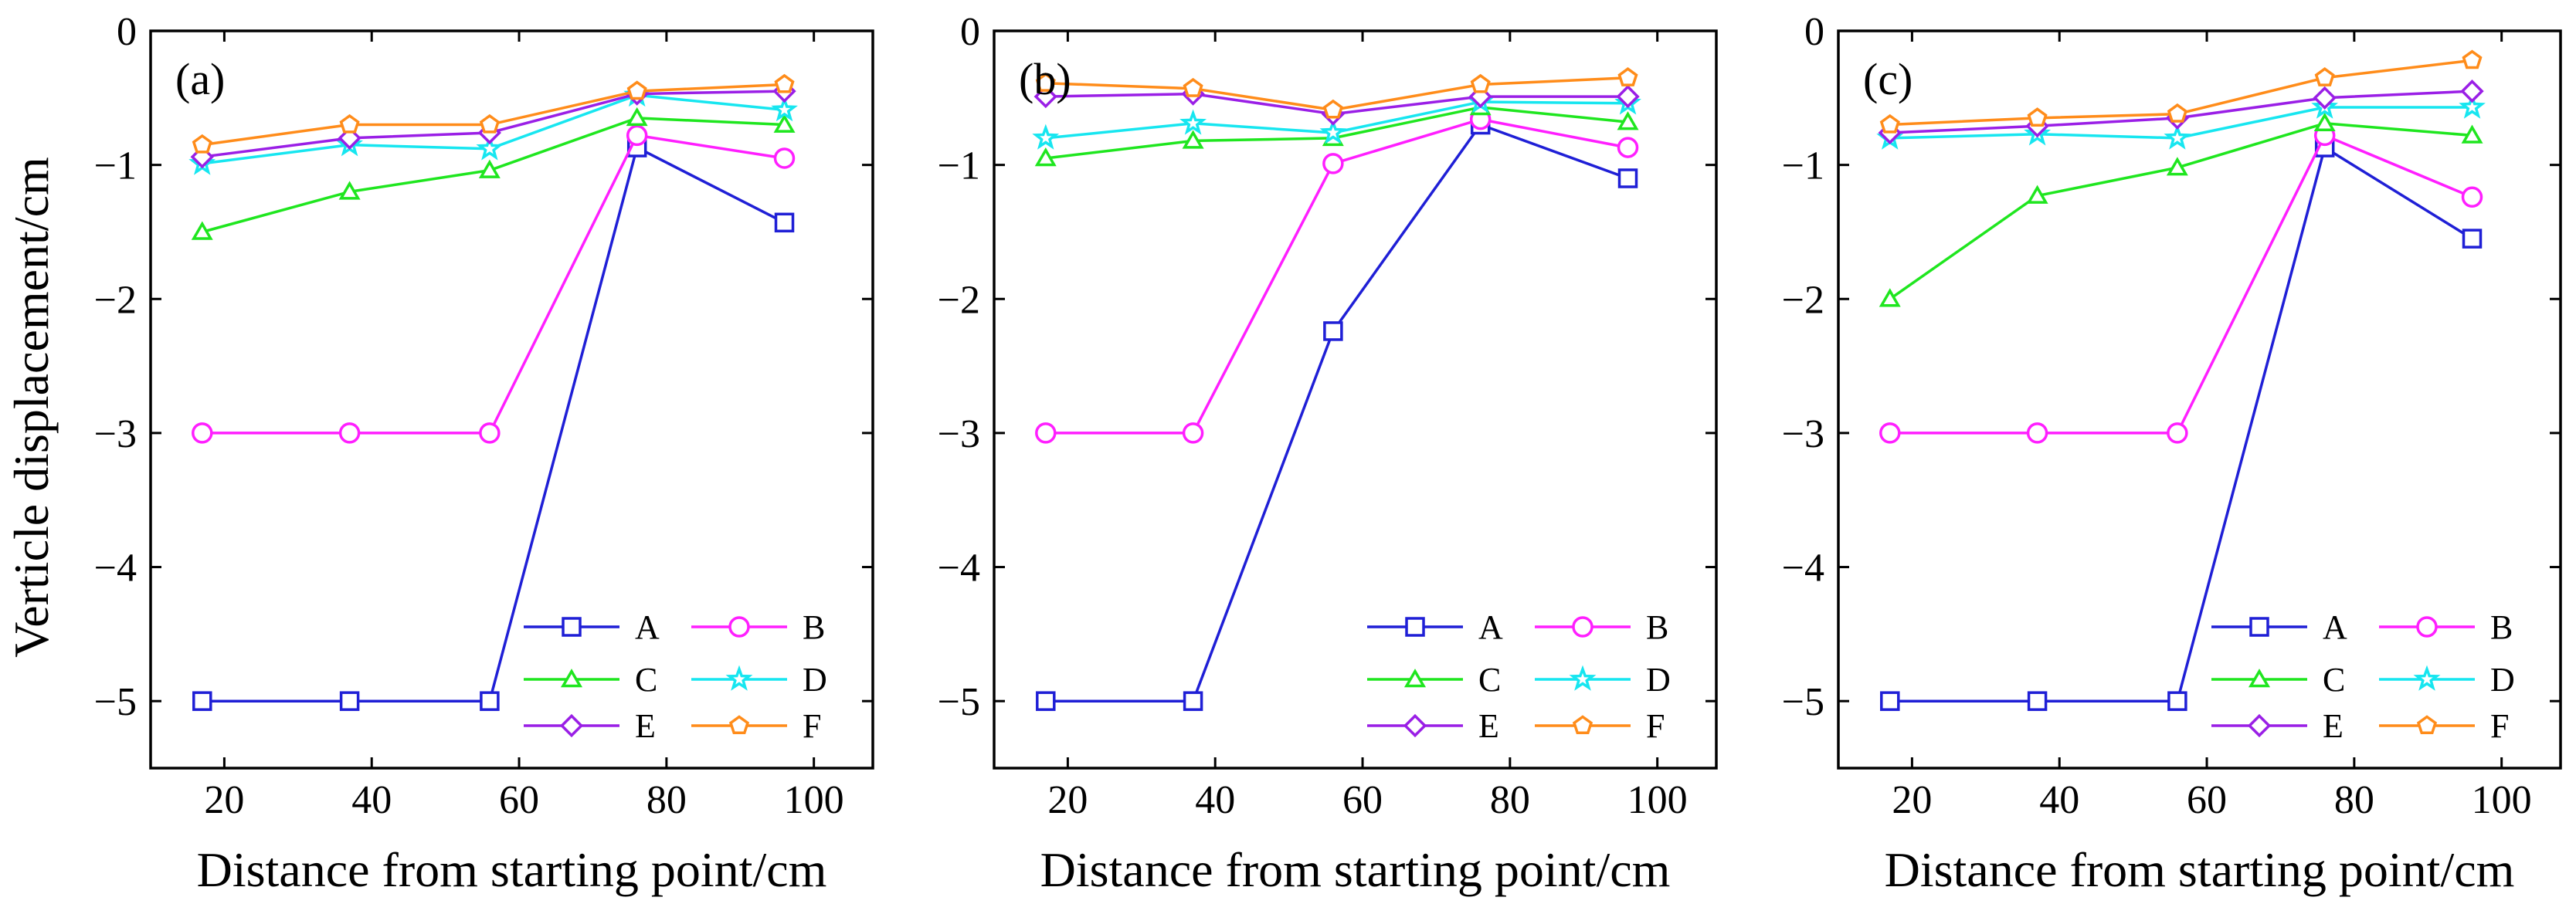 This screenshot has height=904, width=2576. I want to click on legend-marker-F, so click(1582, 725).